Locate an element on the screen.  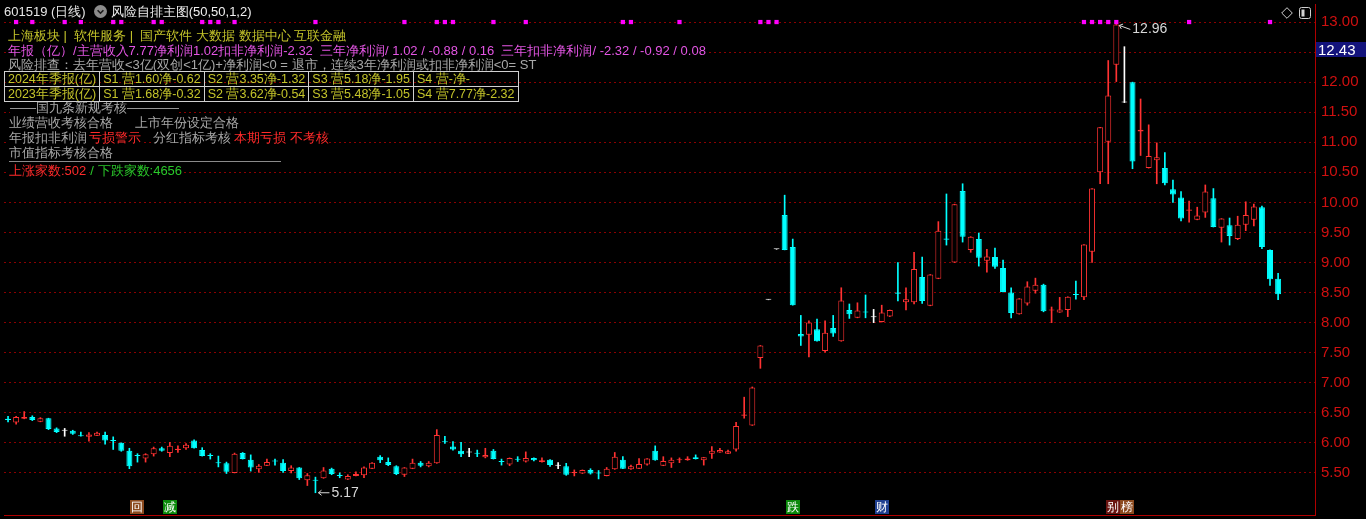
annotation: 2023年季报(亿) is located at coordinates (52, 94).